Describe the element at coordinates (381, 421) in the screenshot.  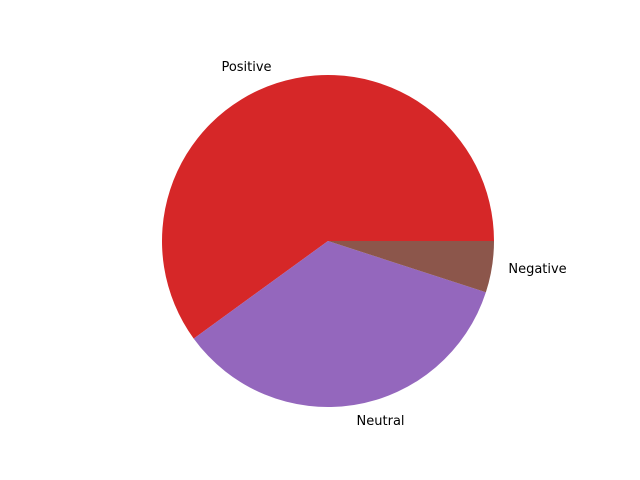
I see `slice-label-neutral: Neutral` at that location.